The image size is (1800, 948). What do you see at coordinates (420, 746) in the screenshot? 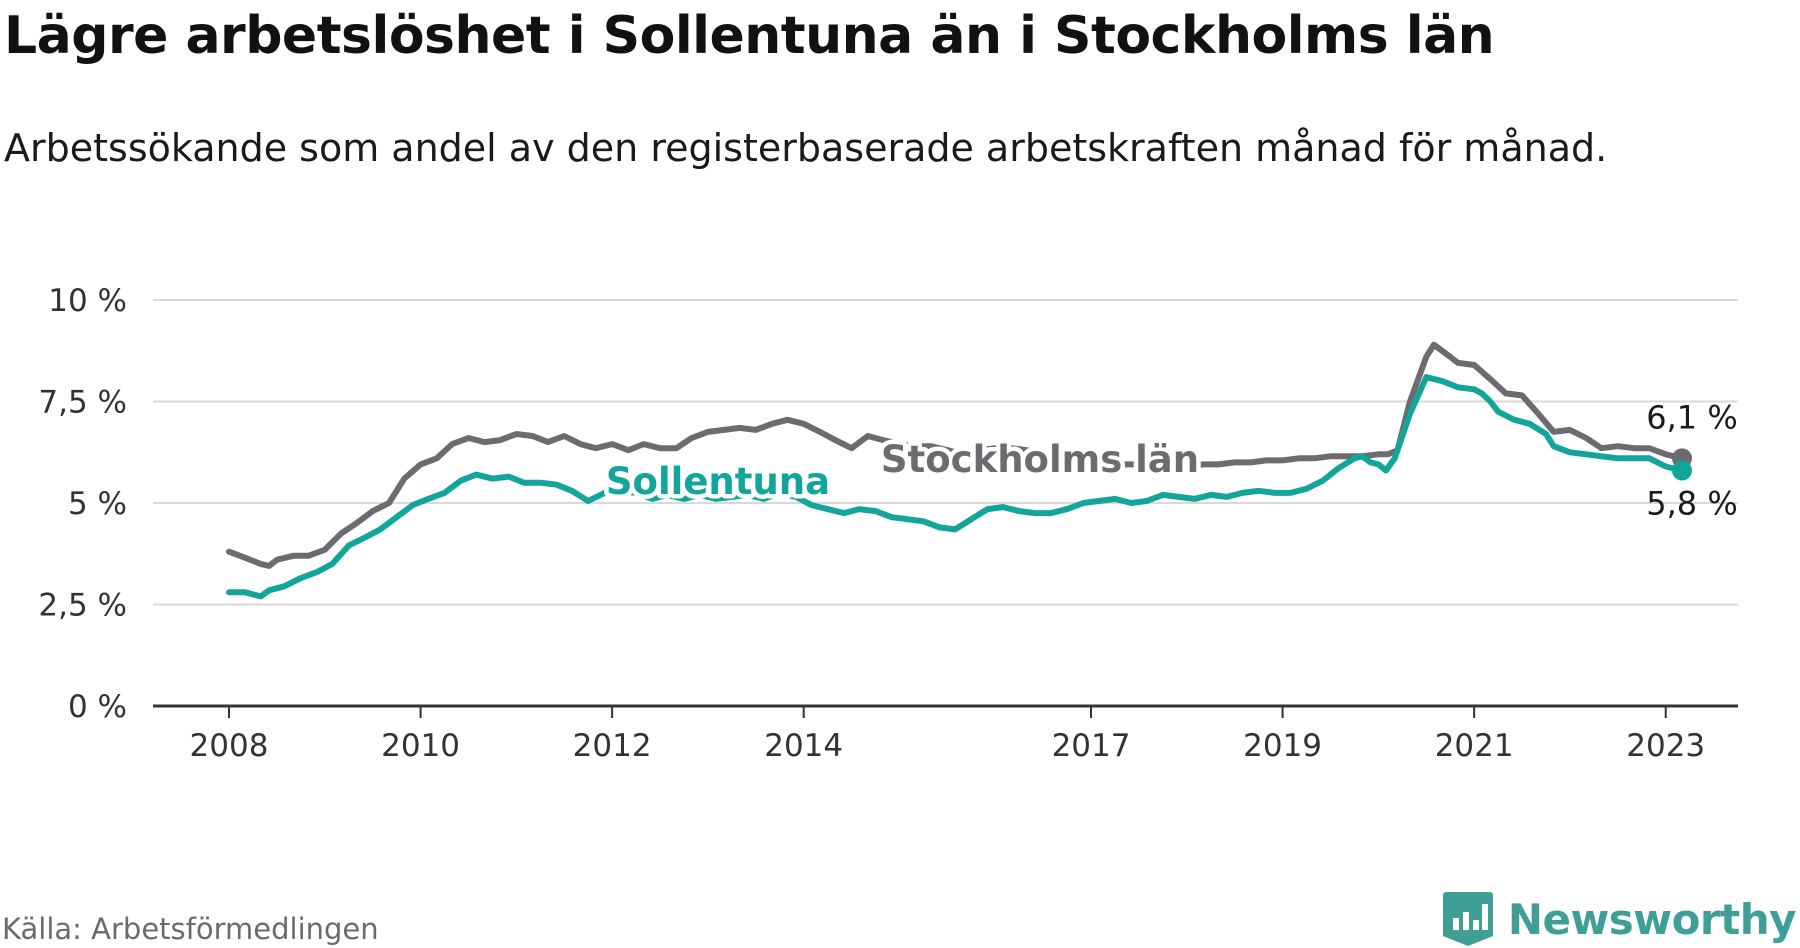
I see `x-tick-label: 2010` at bounding box center [420, 746].